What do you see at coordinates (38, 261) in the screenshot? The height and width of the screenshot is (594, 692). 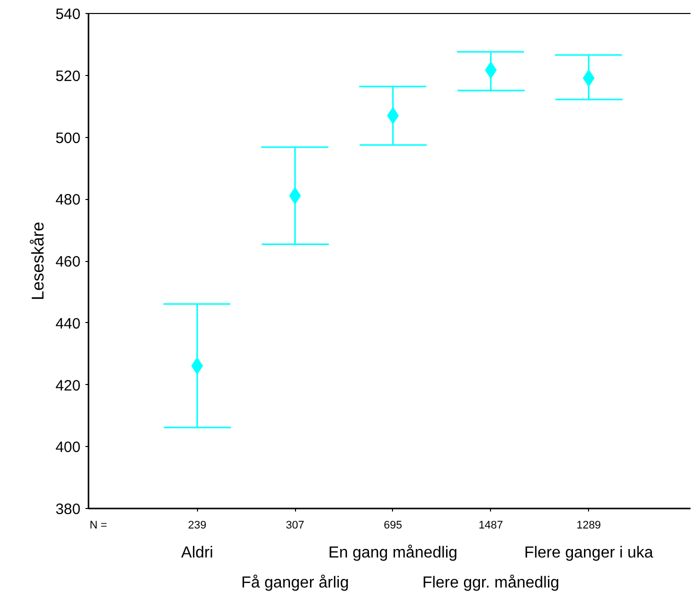 I see `y-axis-title: Leseskåre` at bounding box center [38, 261].